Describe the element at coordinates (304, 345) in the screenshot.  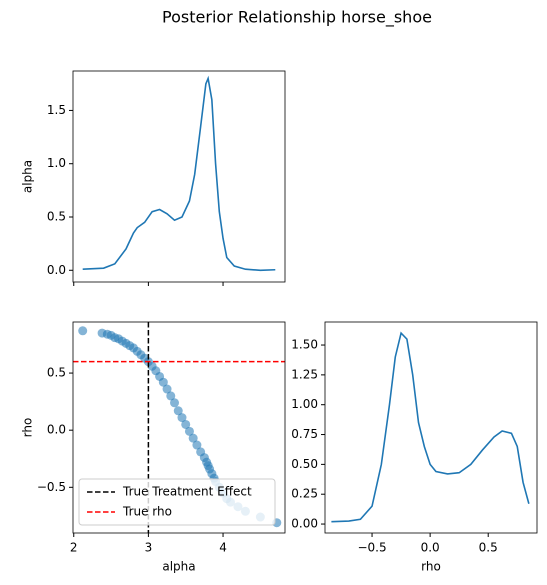
I see `y-tick-label: 1.50` at that location.